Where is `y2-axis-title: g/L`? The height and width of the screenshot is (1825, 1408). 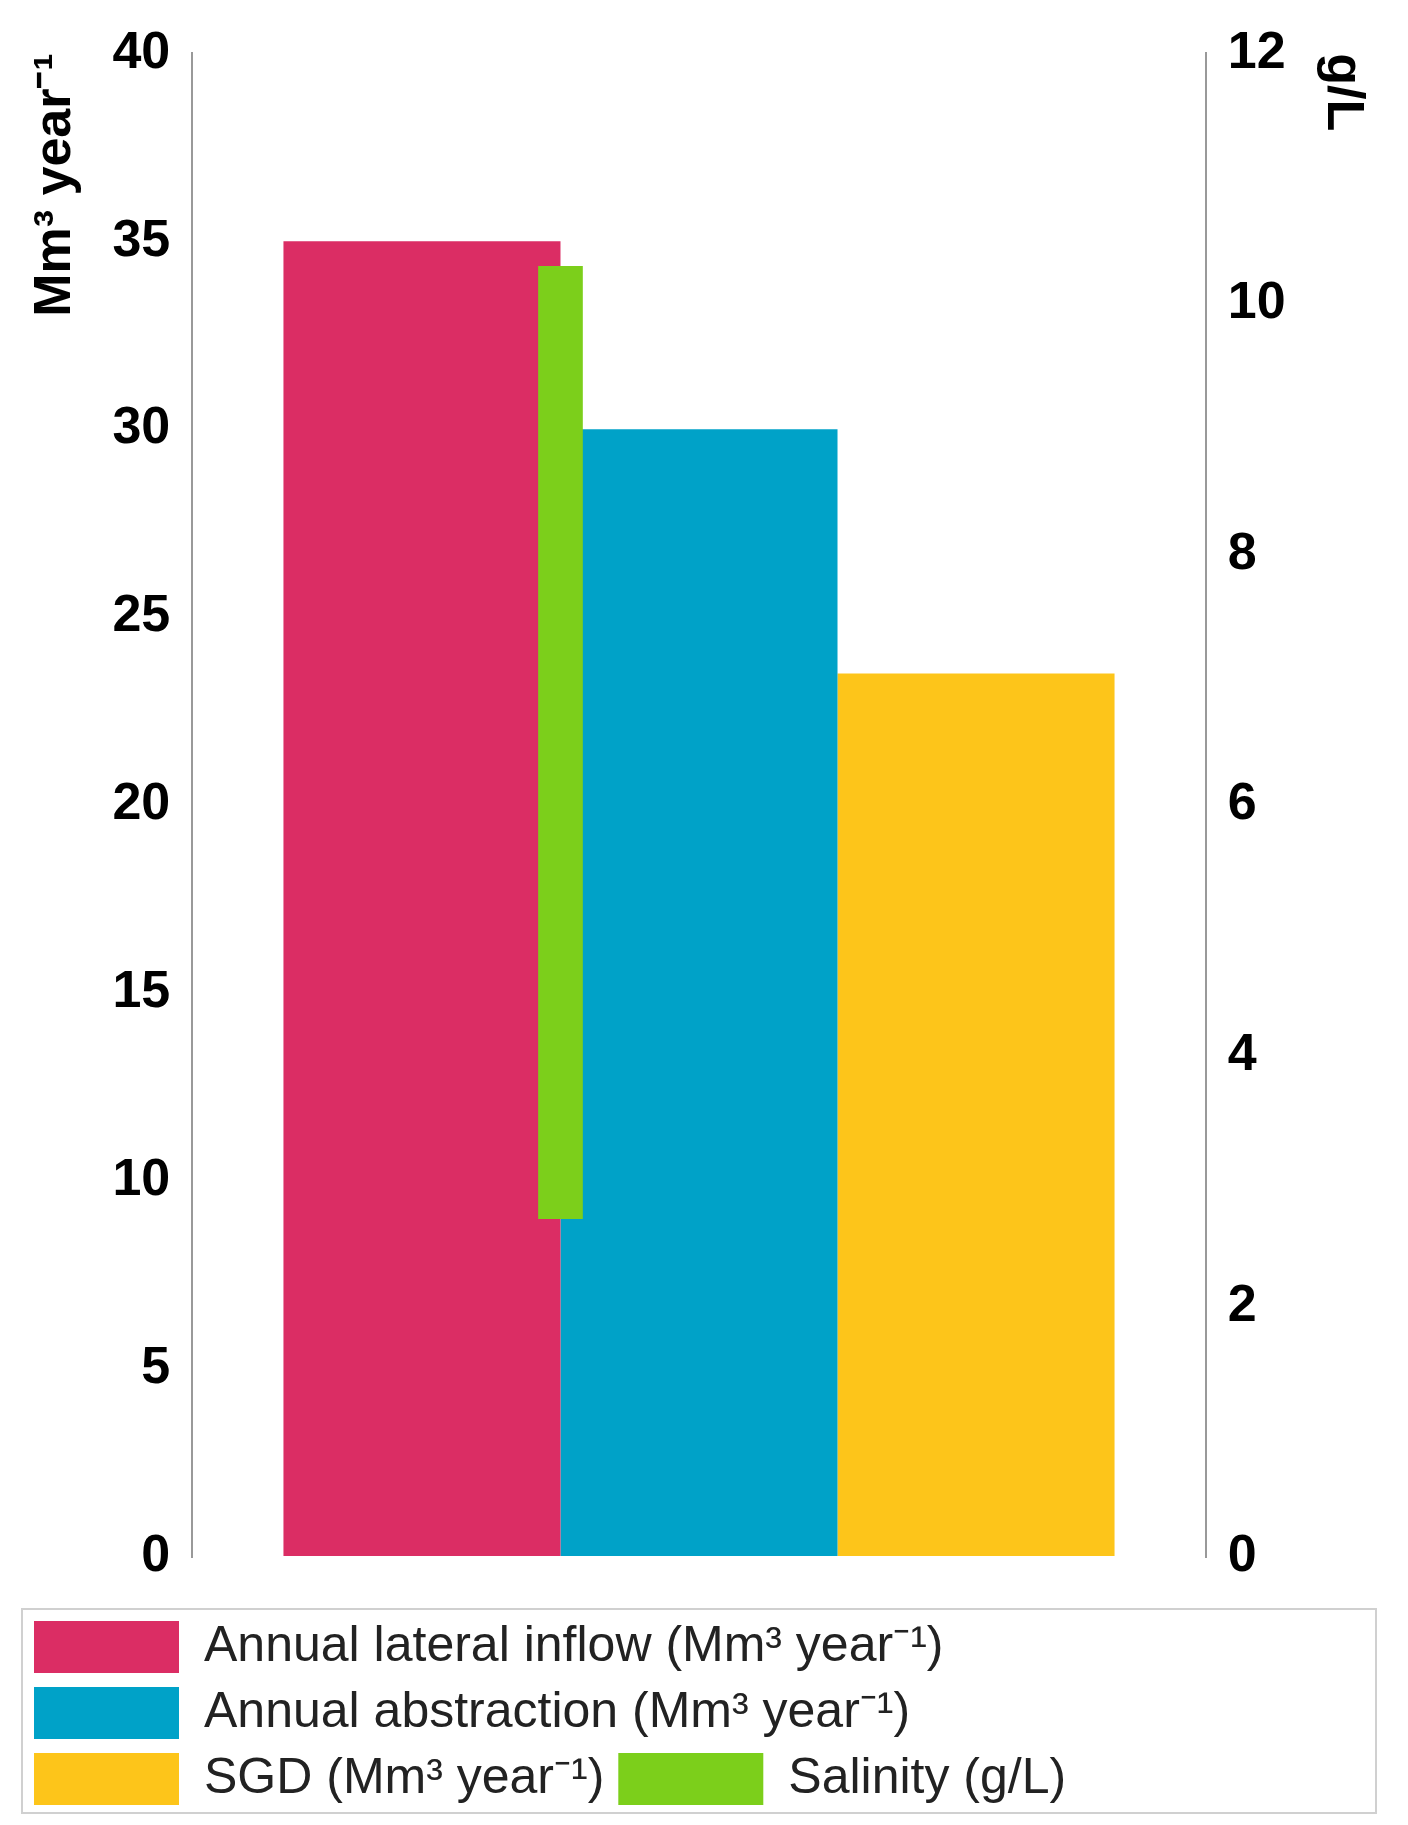 y2-axis-title: g/L is located at coordinates (1346, 92).